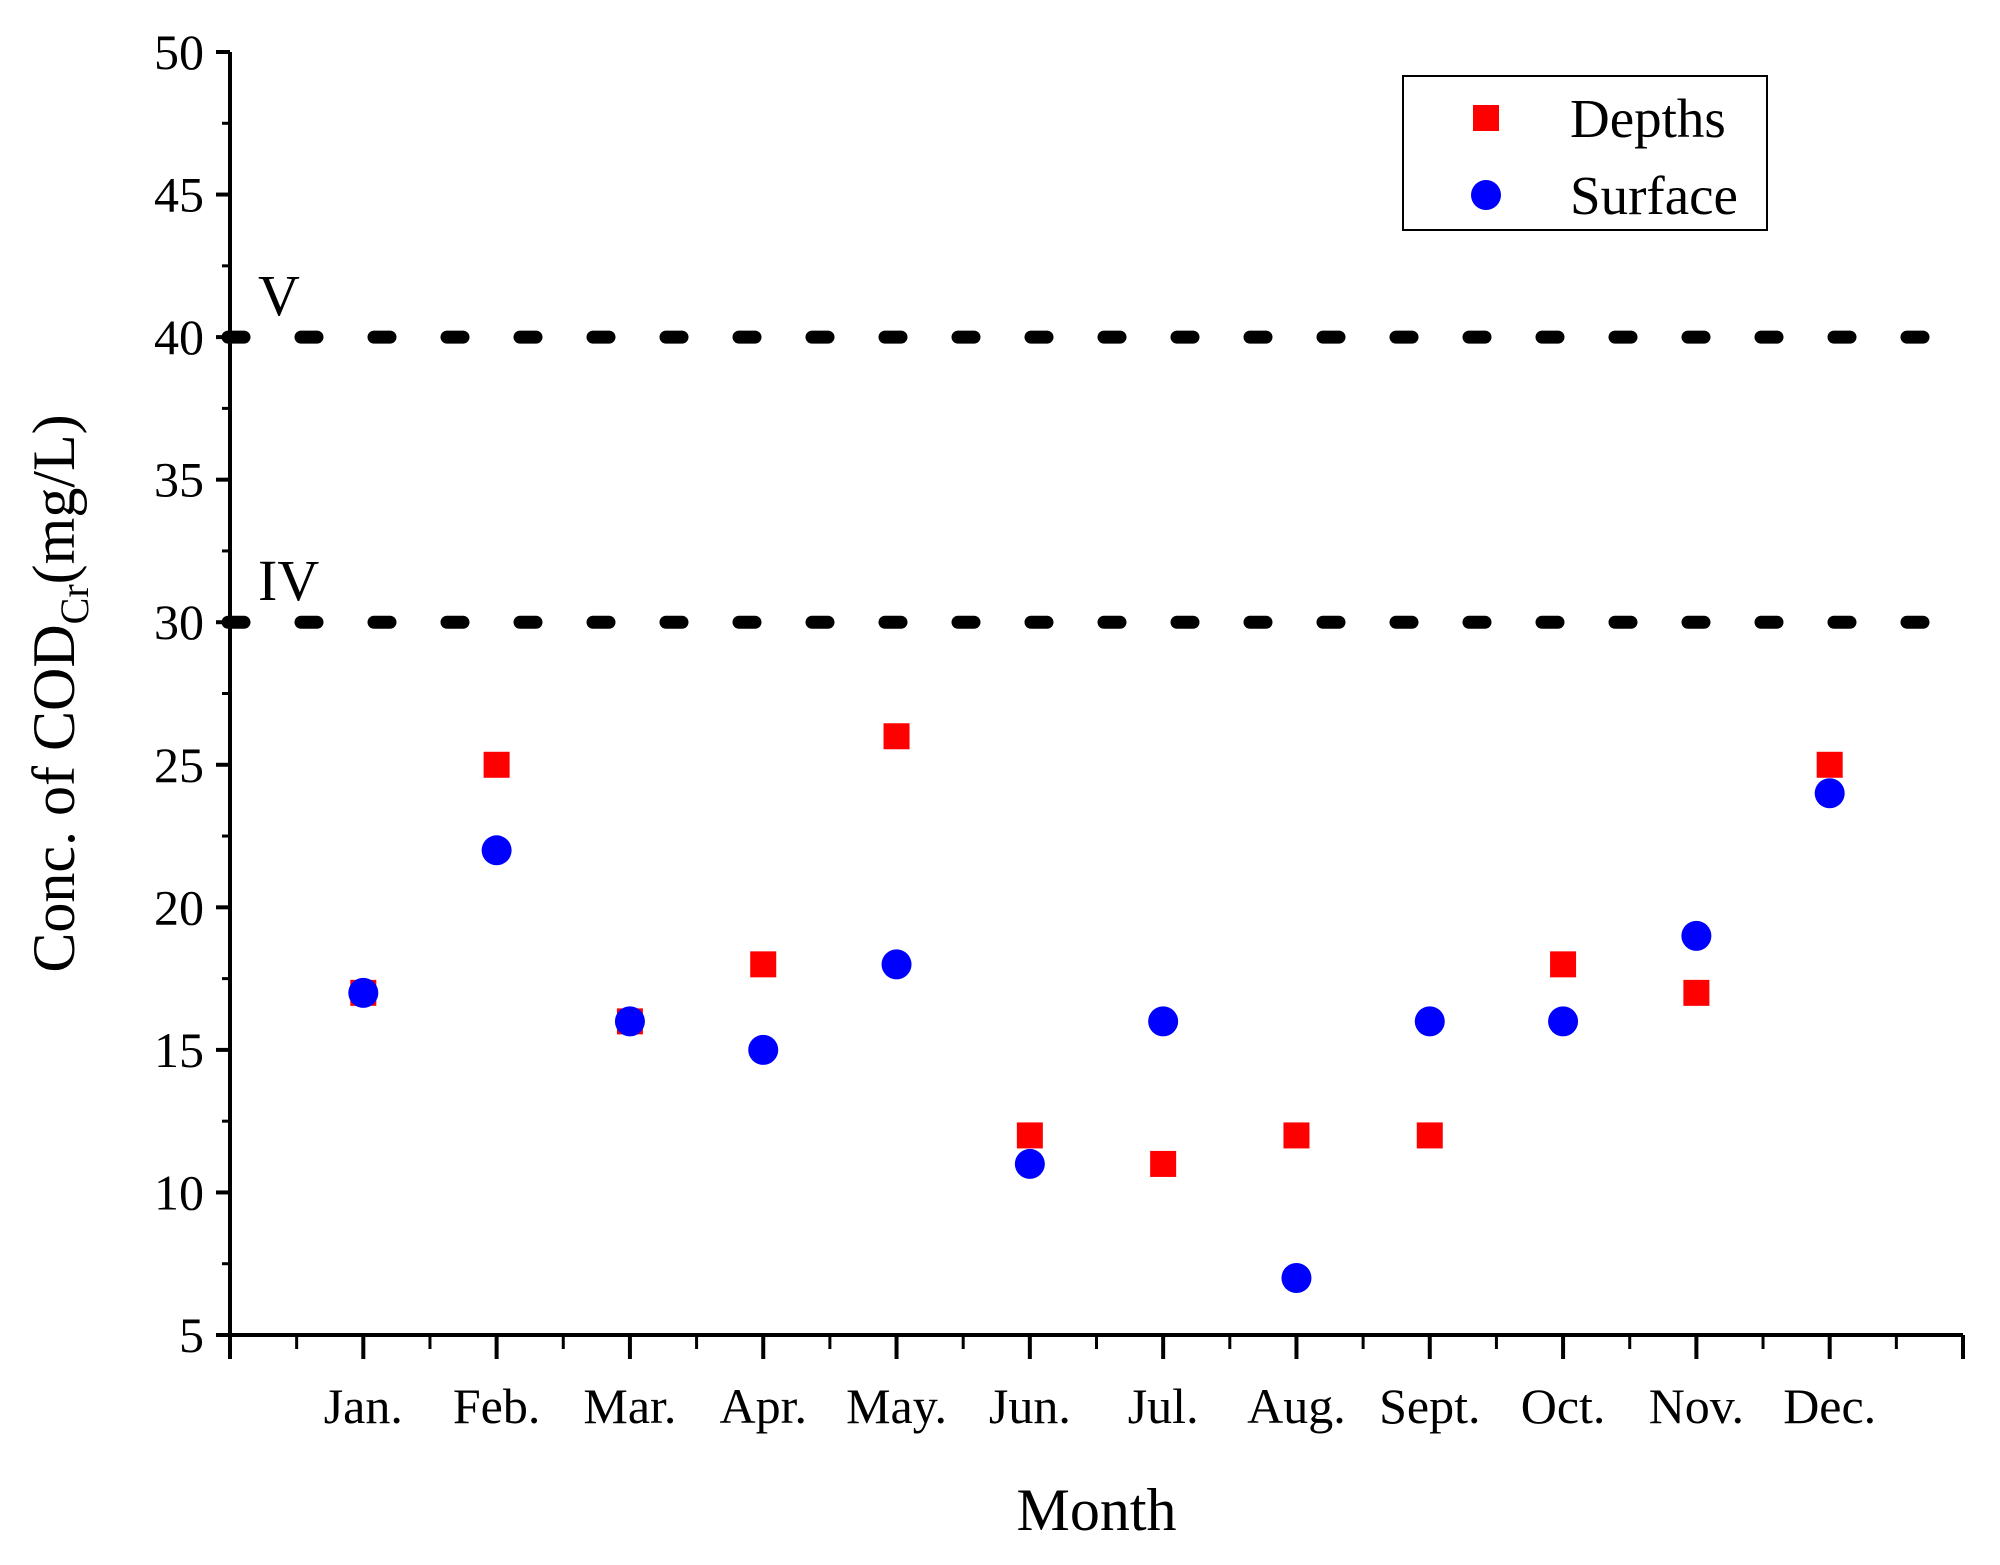  I want to click on y-tick-label: 45, so click(179, 195).